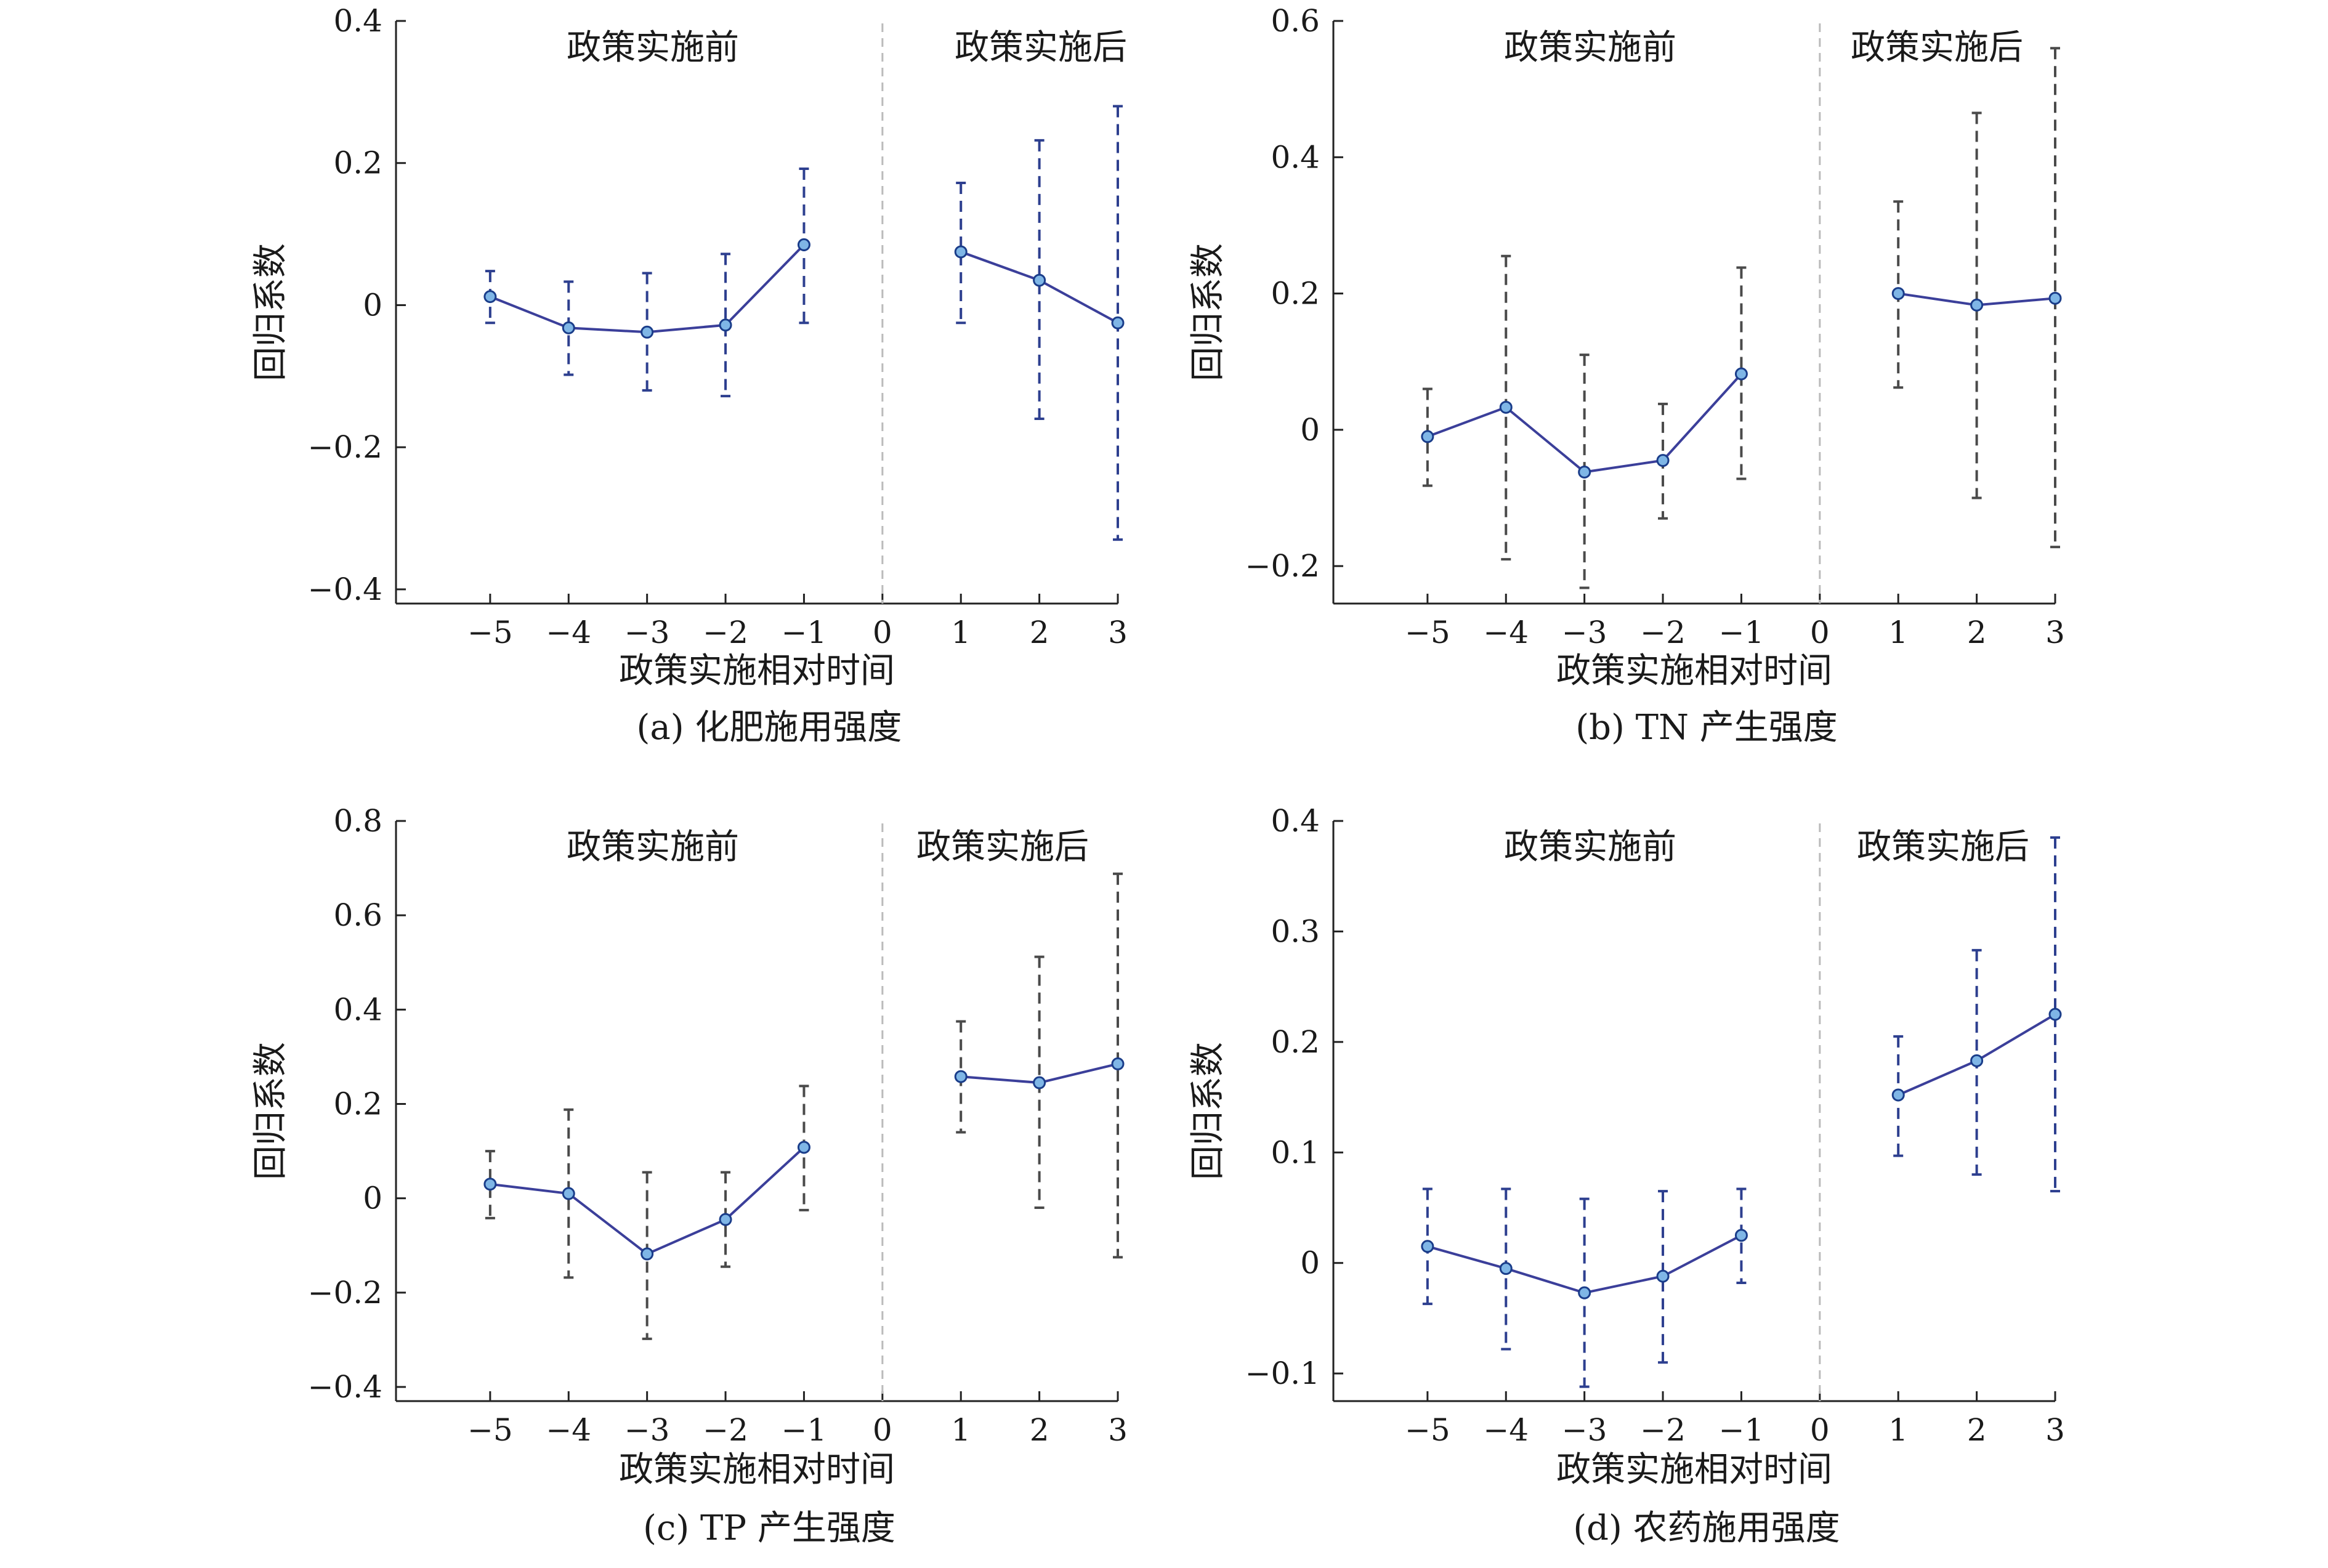  What do you see at coordinates (1295, 1152) in the screenshot?
I see `y-tick-label: 0.1` at bounding box center [1295, 1152].